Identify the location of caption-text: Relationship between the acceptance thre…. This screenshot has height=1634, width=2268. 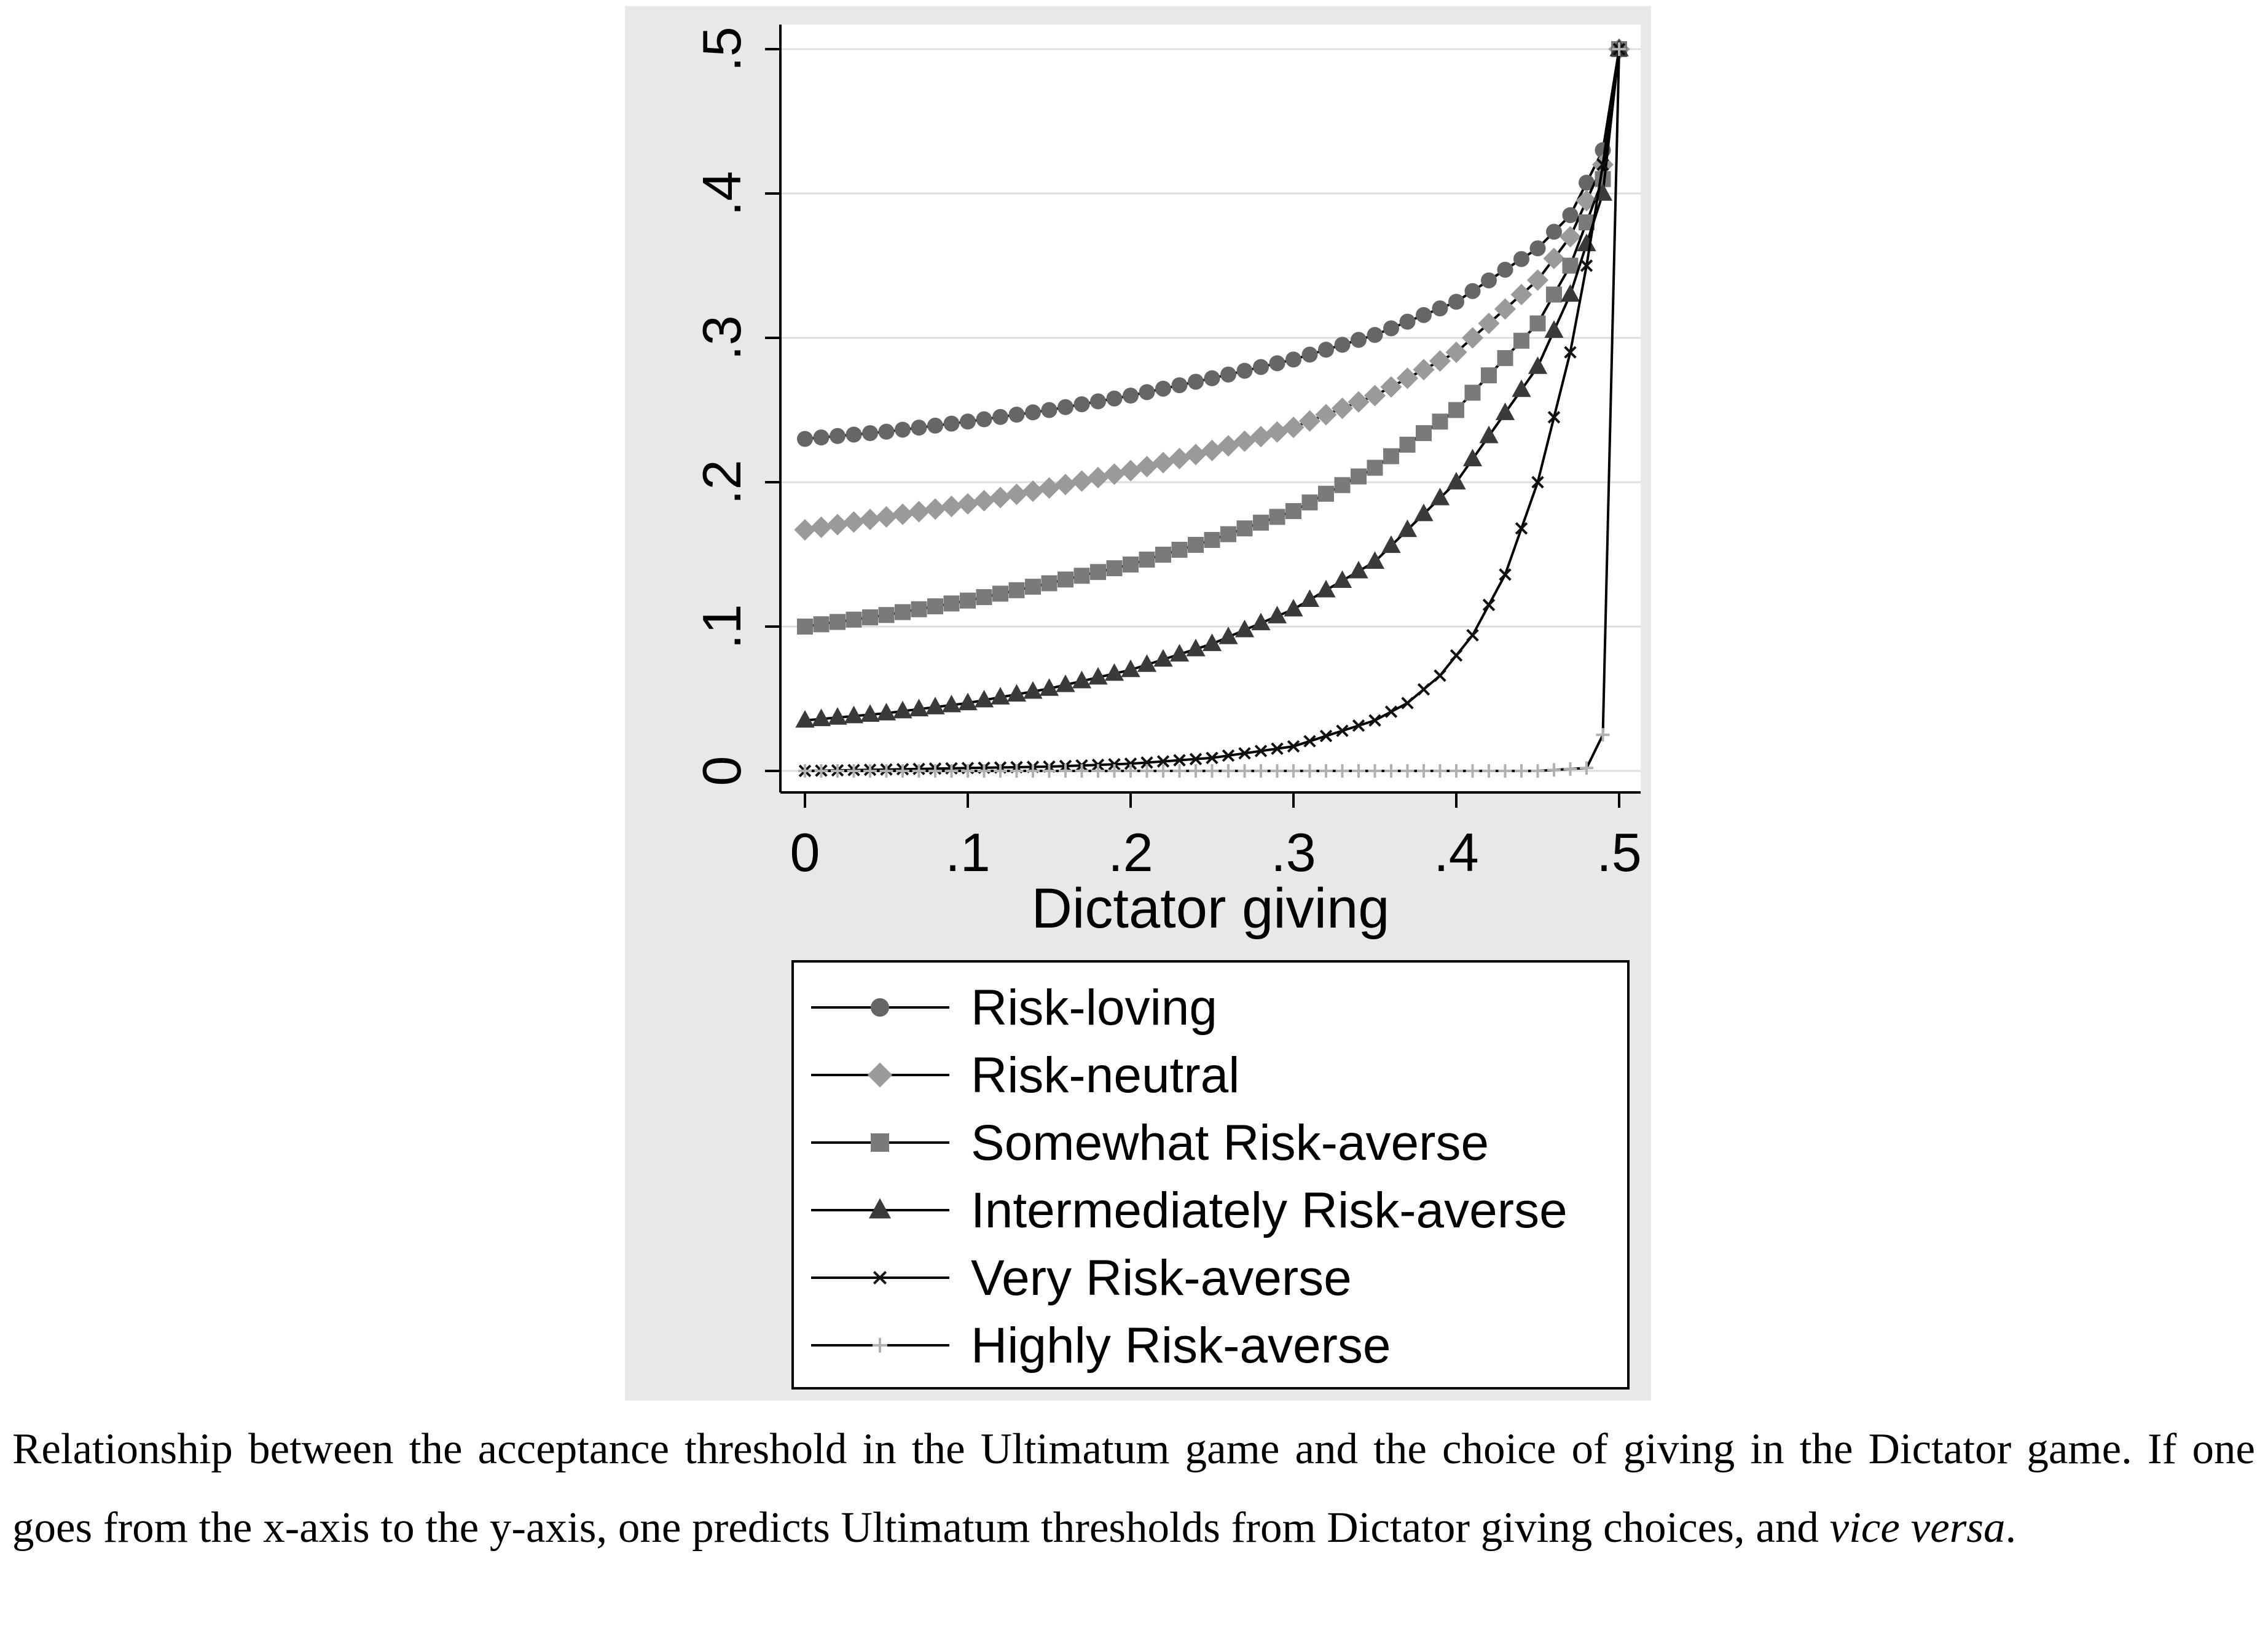
(1133, 1488).